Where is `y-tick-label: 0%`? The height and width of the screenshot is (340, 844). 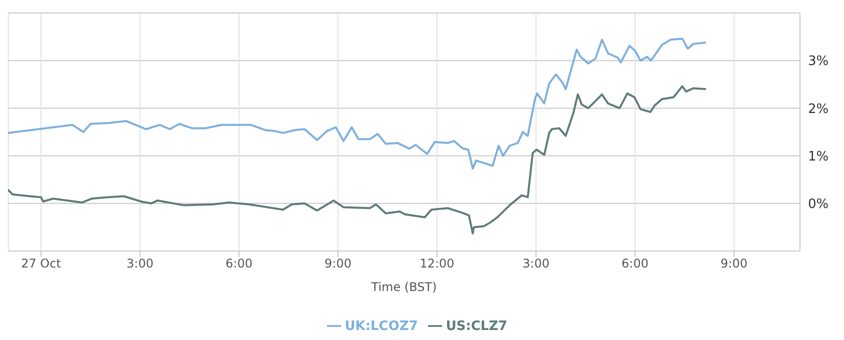 y-tick-label: 0% is located at coordinates (818, 204).